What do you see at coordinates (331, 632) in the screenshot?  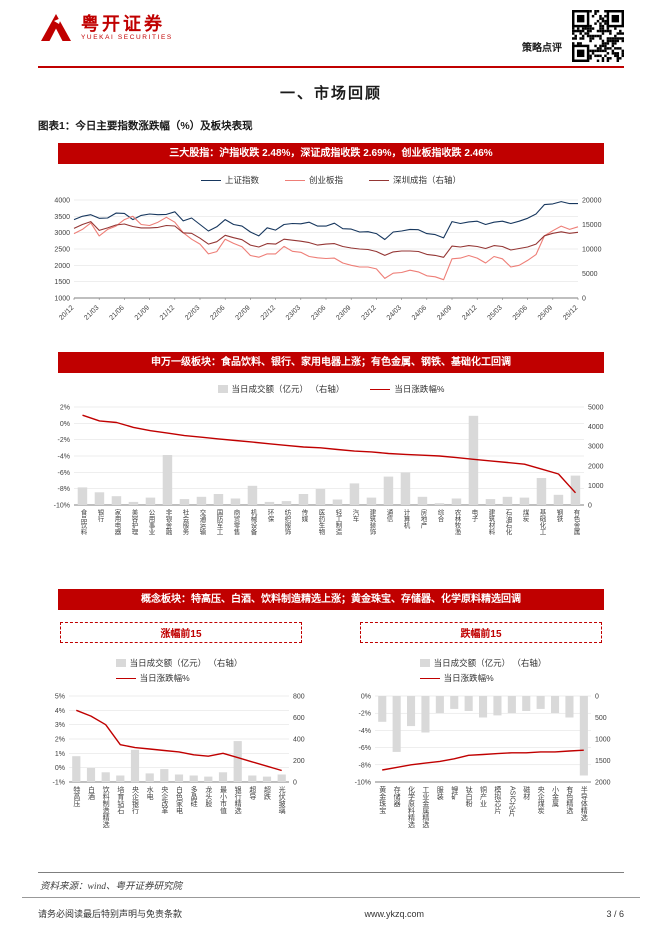 I see `concept-boxes: 涨幅前15 跌幅前15` at bounding box center [331, 632].